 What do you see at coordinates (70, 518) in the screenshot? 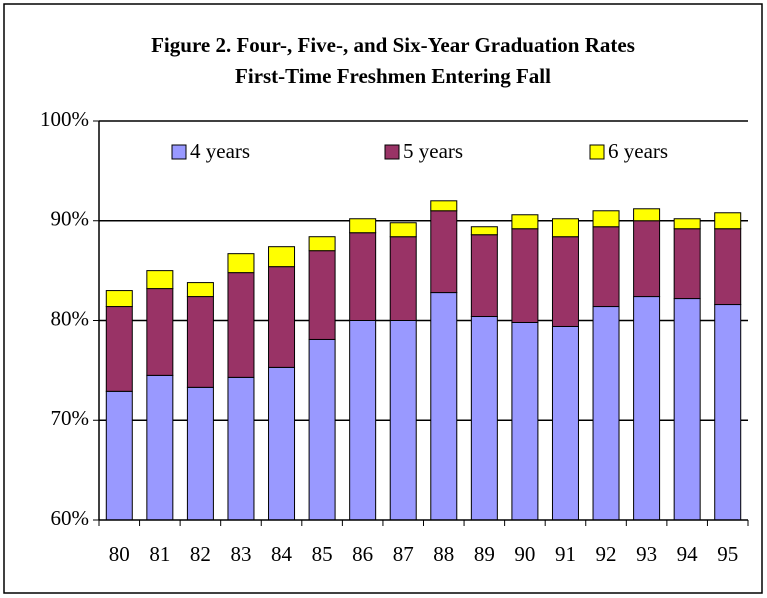
I see `y-tick-label: 60%` at bounding box center [70, 518].